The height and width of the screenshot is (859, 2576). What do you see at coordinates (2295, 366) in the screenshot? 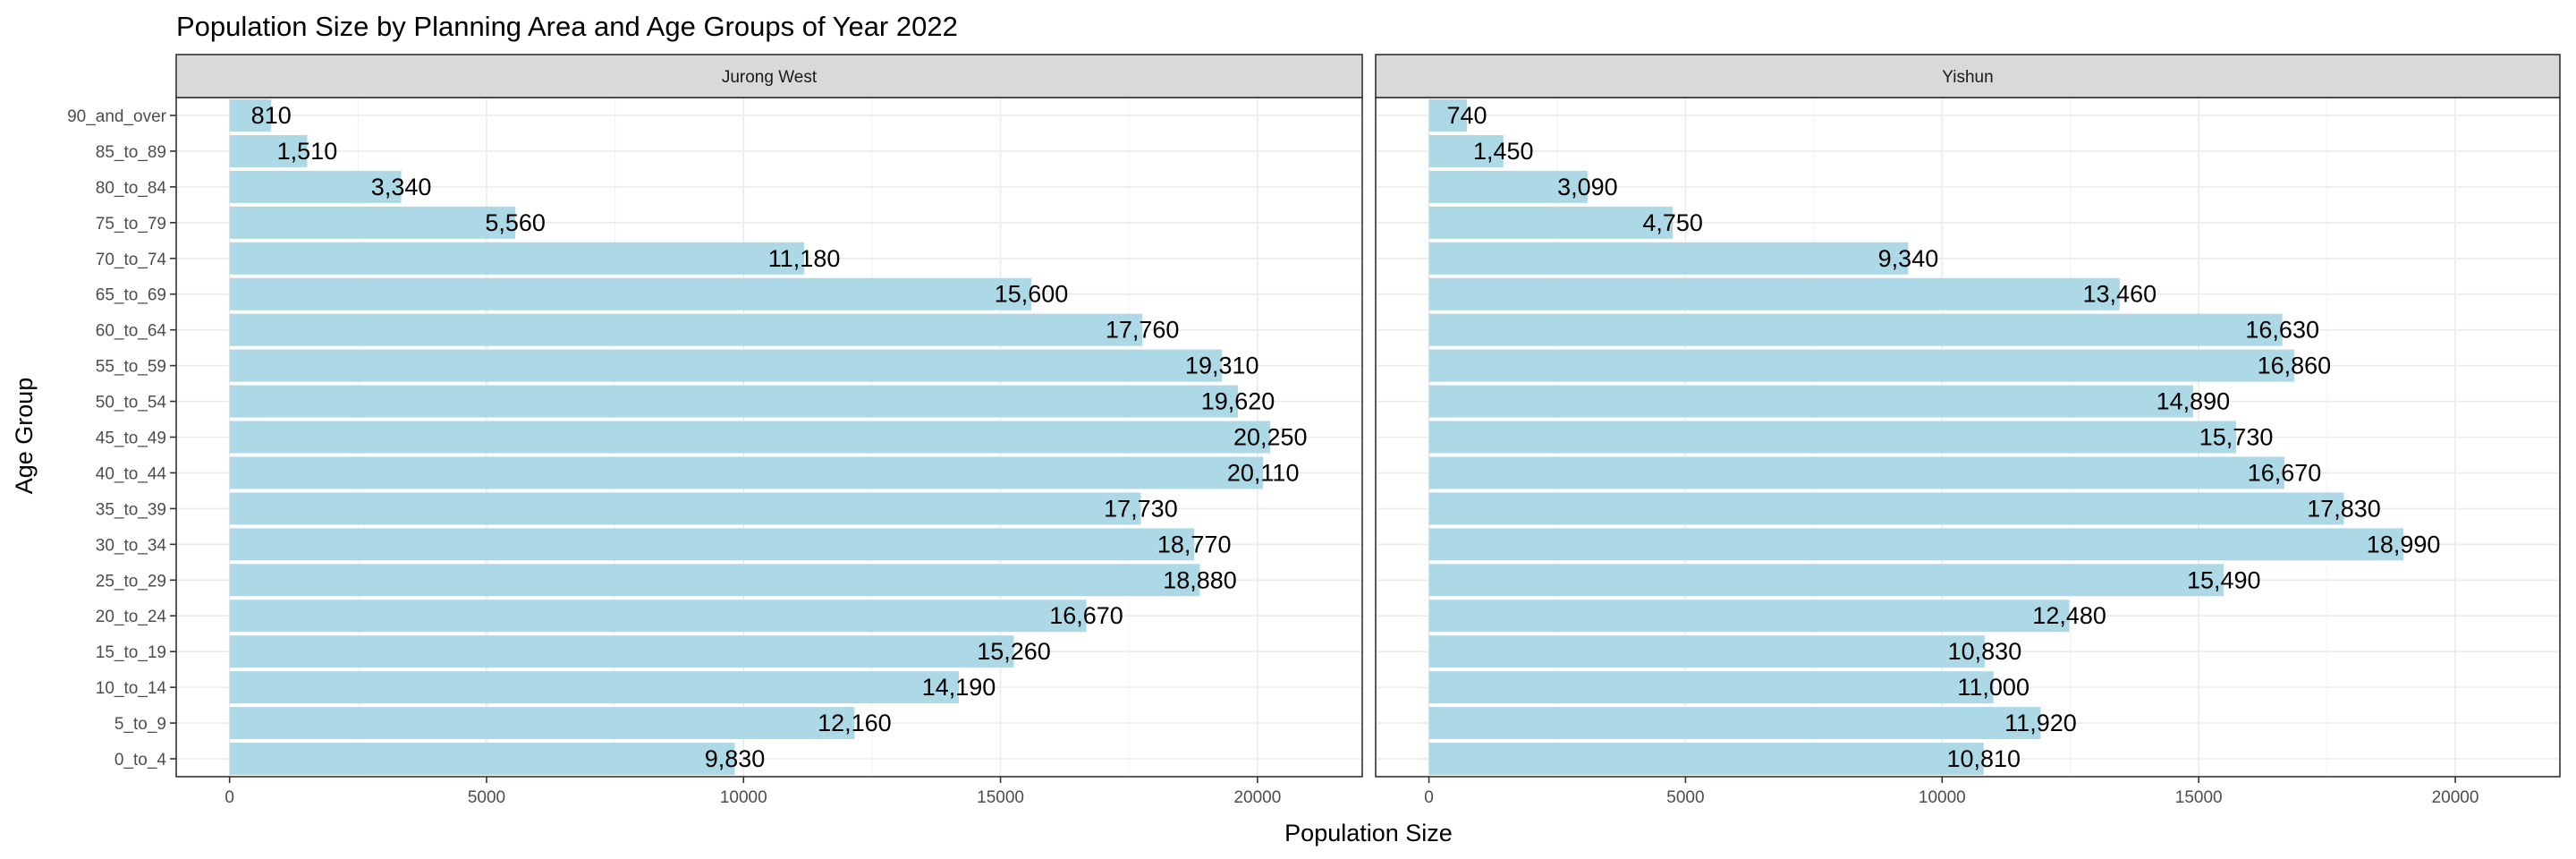
I see `data-label: 16,860` at bounding box center [2295, 366].